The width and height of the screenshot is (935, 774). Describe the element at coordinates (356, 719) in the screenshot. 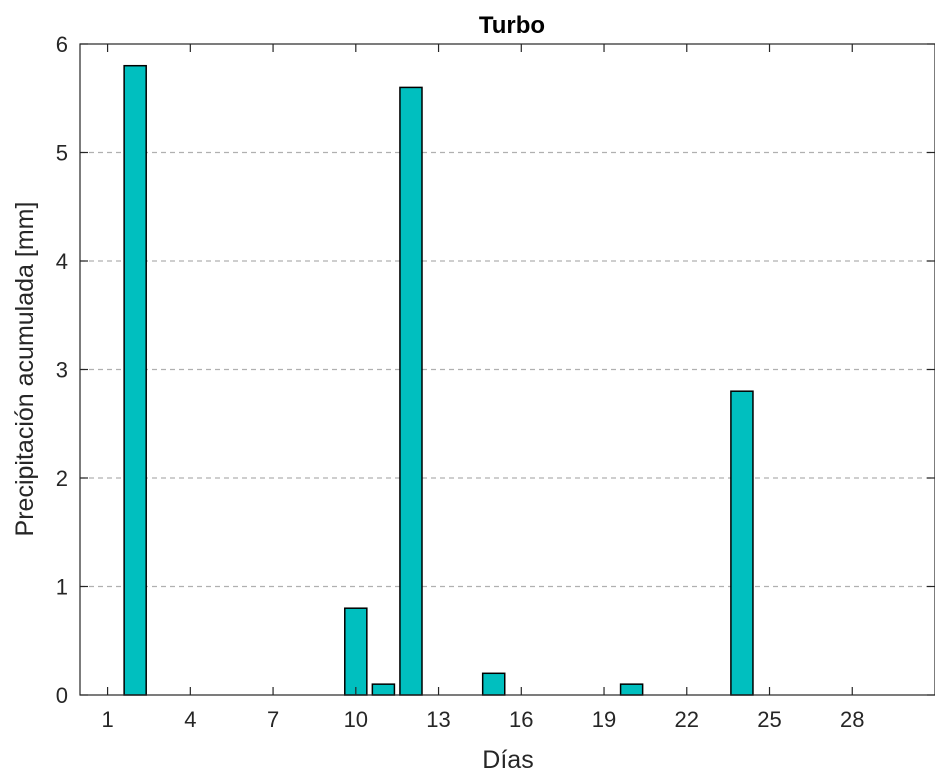

I see `x-tick-label-10: 10` at that location.